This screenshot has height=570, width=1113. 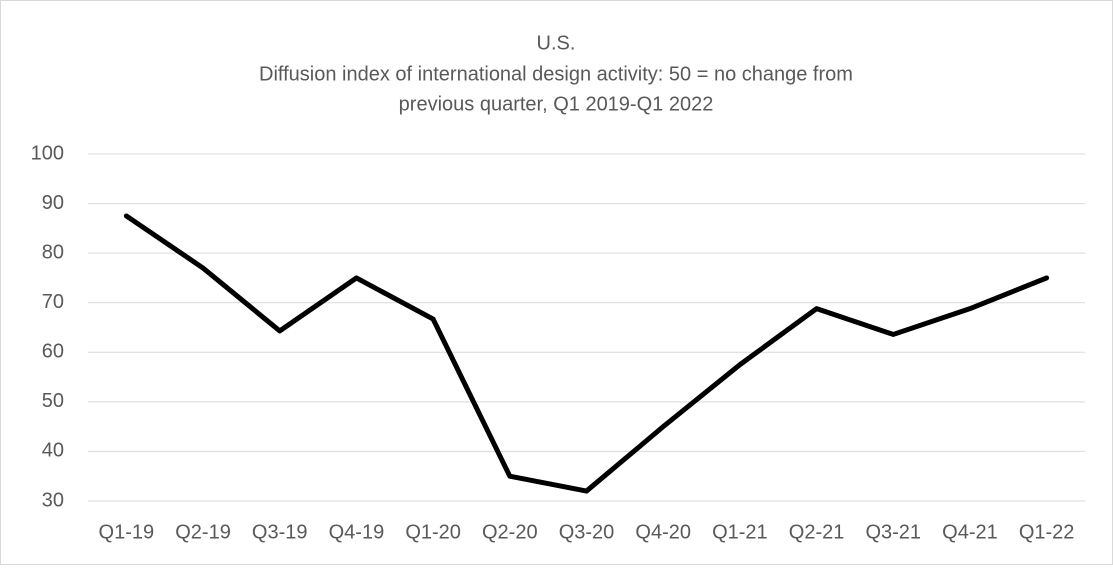 I want to click on x-tick-label: Q2-19, so click(x=203, y=532).